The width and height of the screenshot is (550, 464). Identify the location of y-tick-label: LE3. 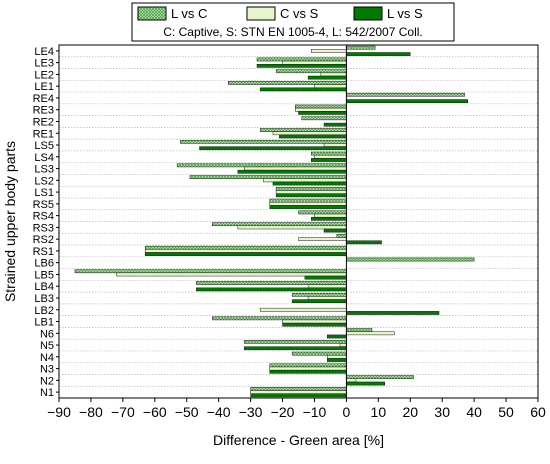
(44, 64).